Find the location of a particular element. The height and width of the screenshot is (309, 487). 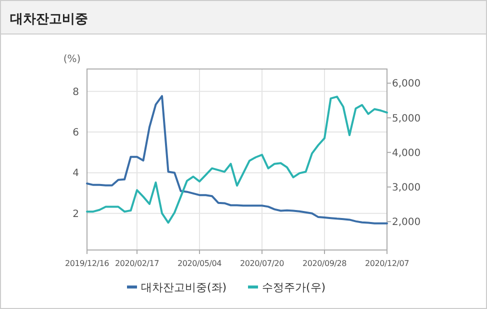

legend-label: 수정주가(우) is located at coordinates (294, 287).